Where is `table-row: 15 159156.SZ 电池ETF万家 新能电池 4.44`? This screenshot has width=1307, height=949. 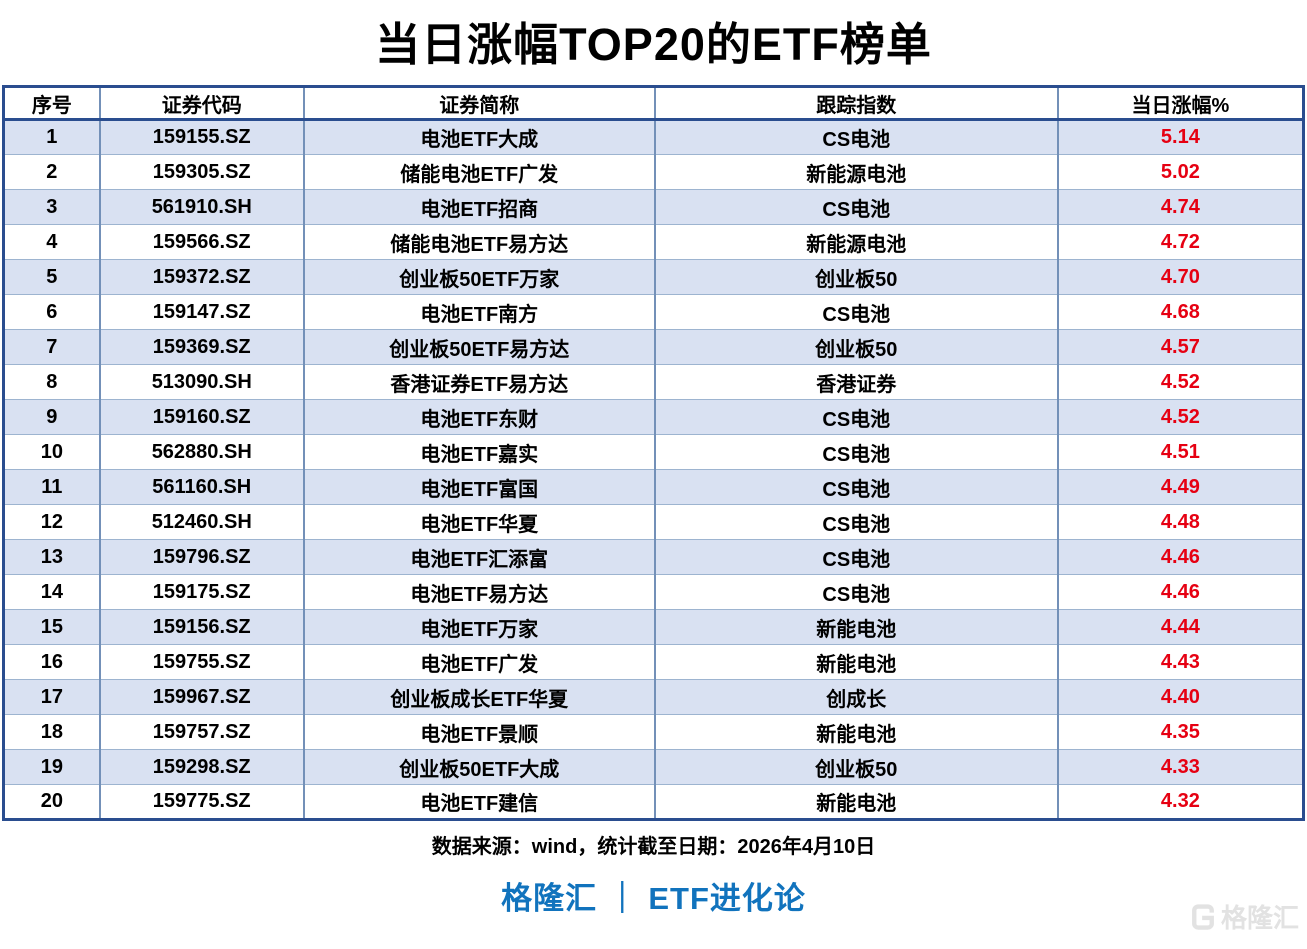
table-row: 15 159156.SZ 电池ETF万家 新能电池 4.44 is located at coordinates (653, 627).